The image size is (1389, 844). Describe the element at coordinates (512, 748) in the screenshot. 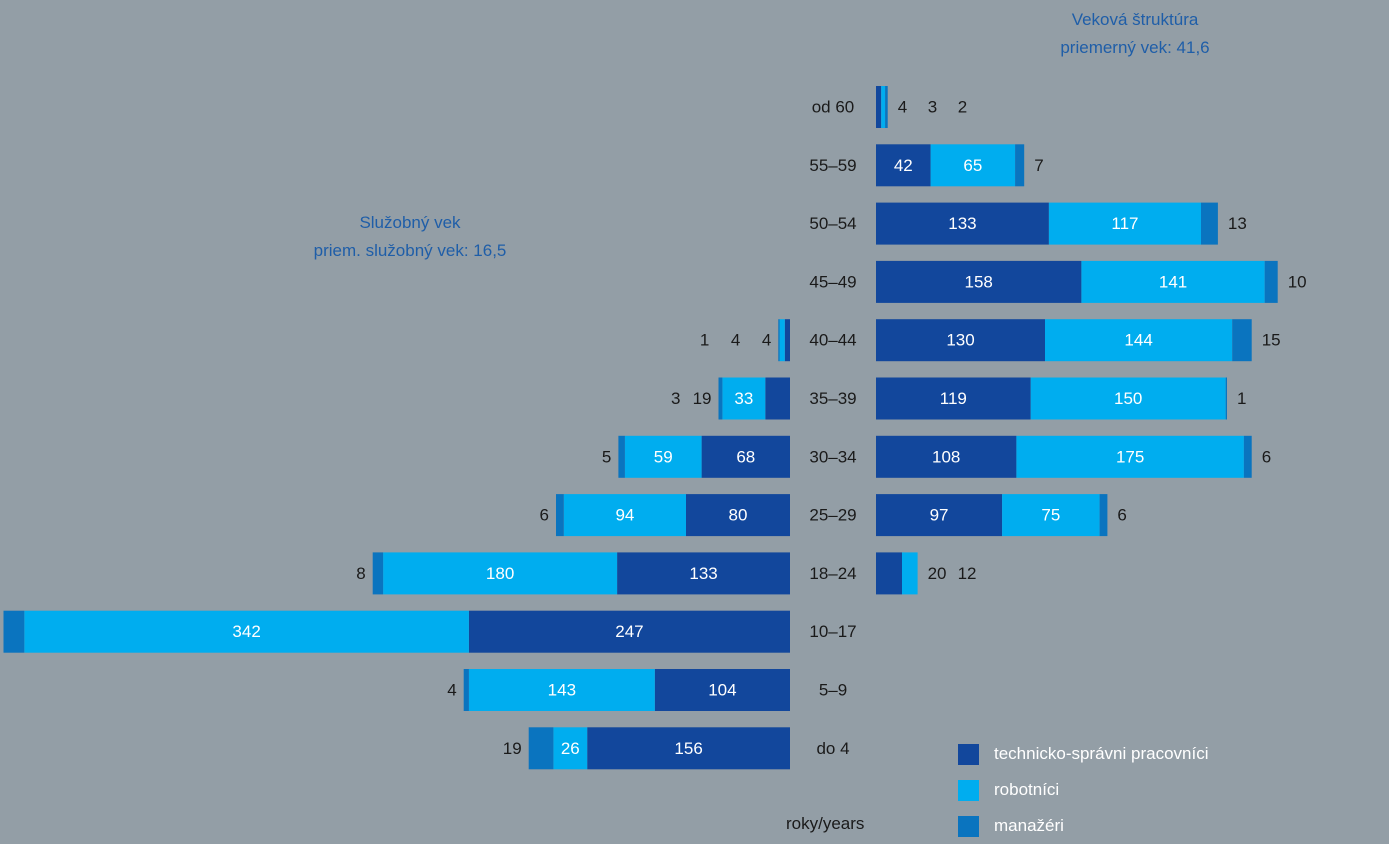

I see `data-label-managers: 19` at that location.